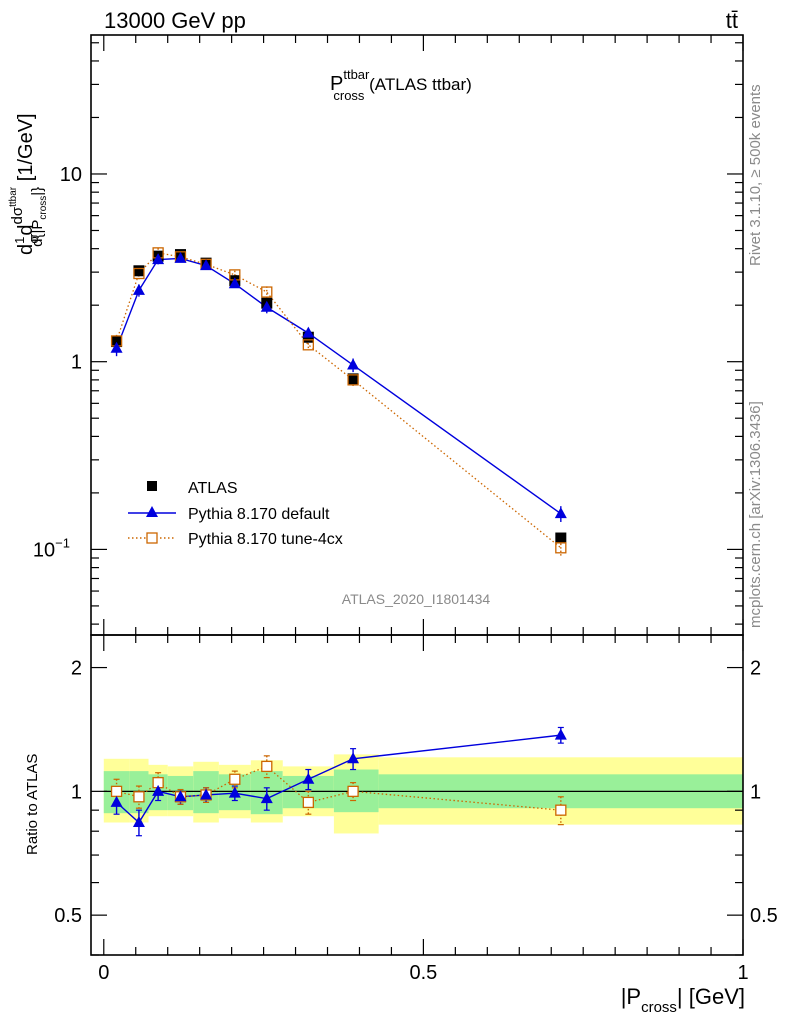 The height and width of the screenshot is (1024, 786). I want to click on x-tick-label: 0, so click(103, 973).